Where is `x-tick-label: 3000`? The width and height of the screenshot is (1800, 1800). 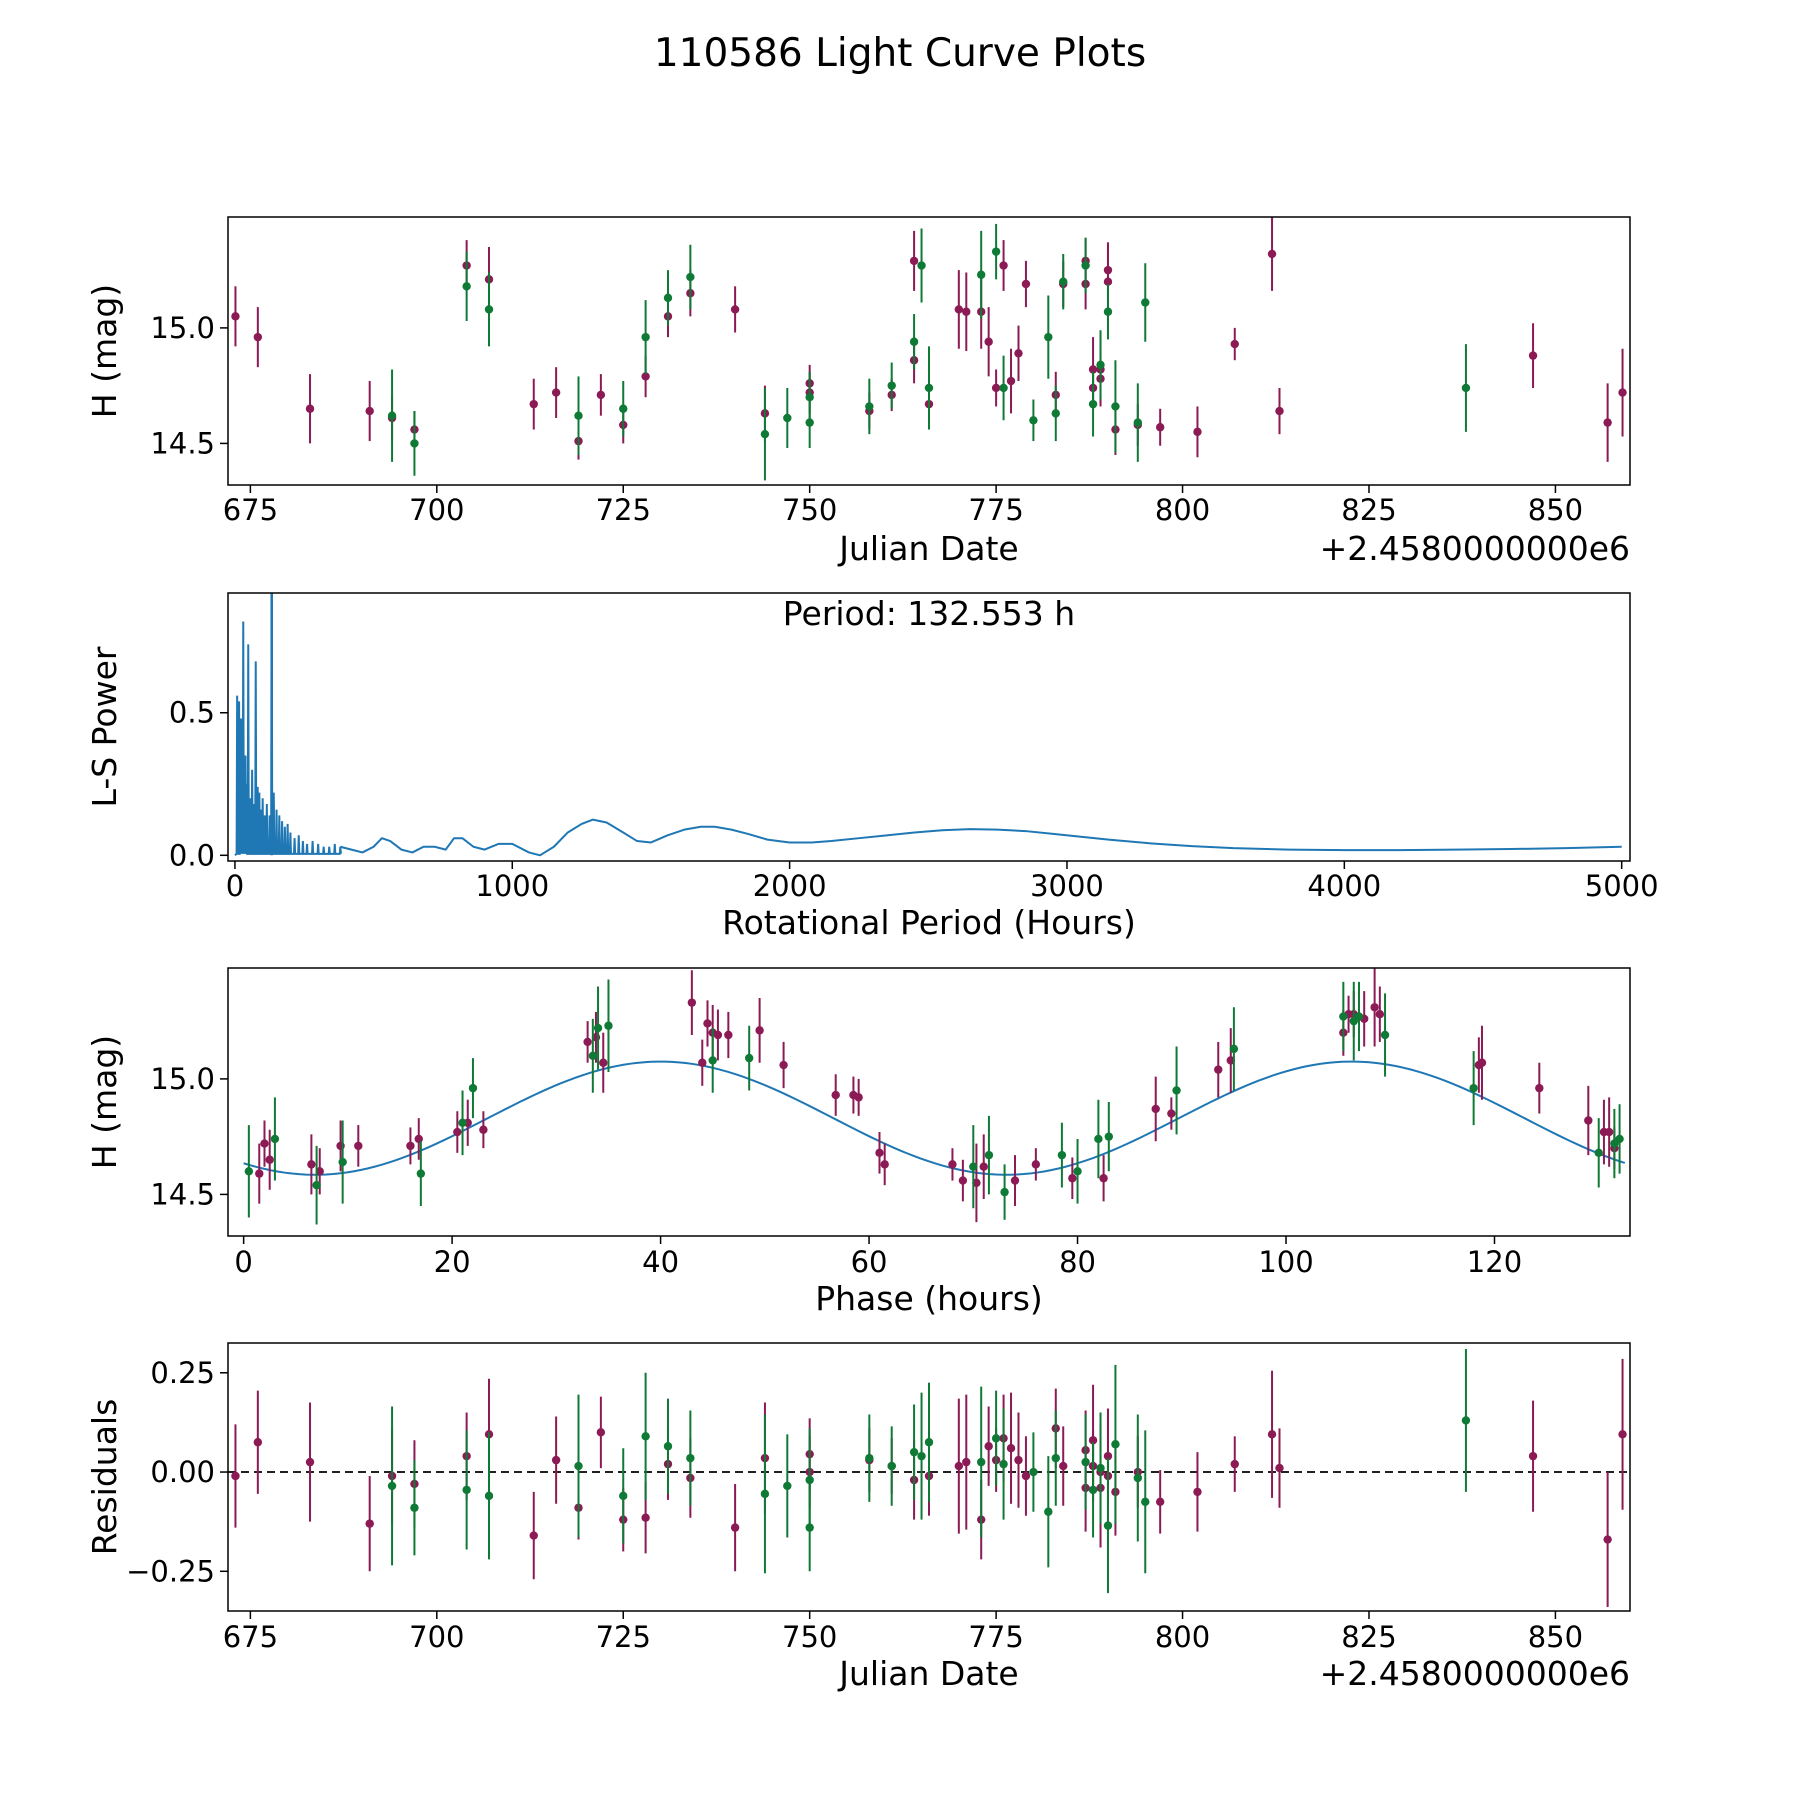 x-tick-label: 3000 is located at coordinates (1067, 886).